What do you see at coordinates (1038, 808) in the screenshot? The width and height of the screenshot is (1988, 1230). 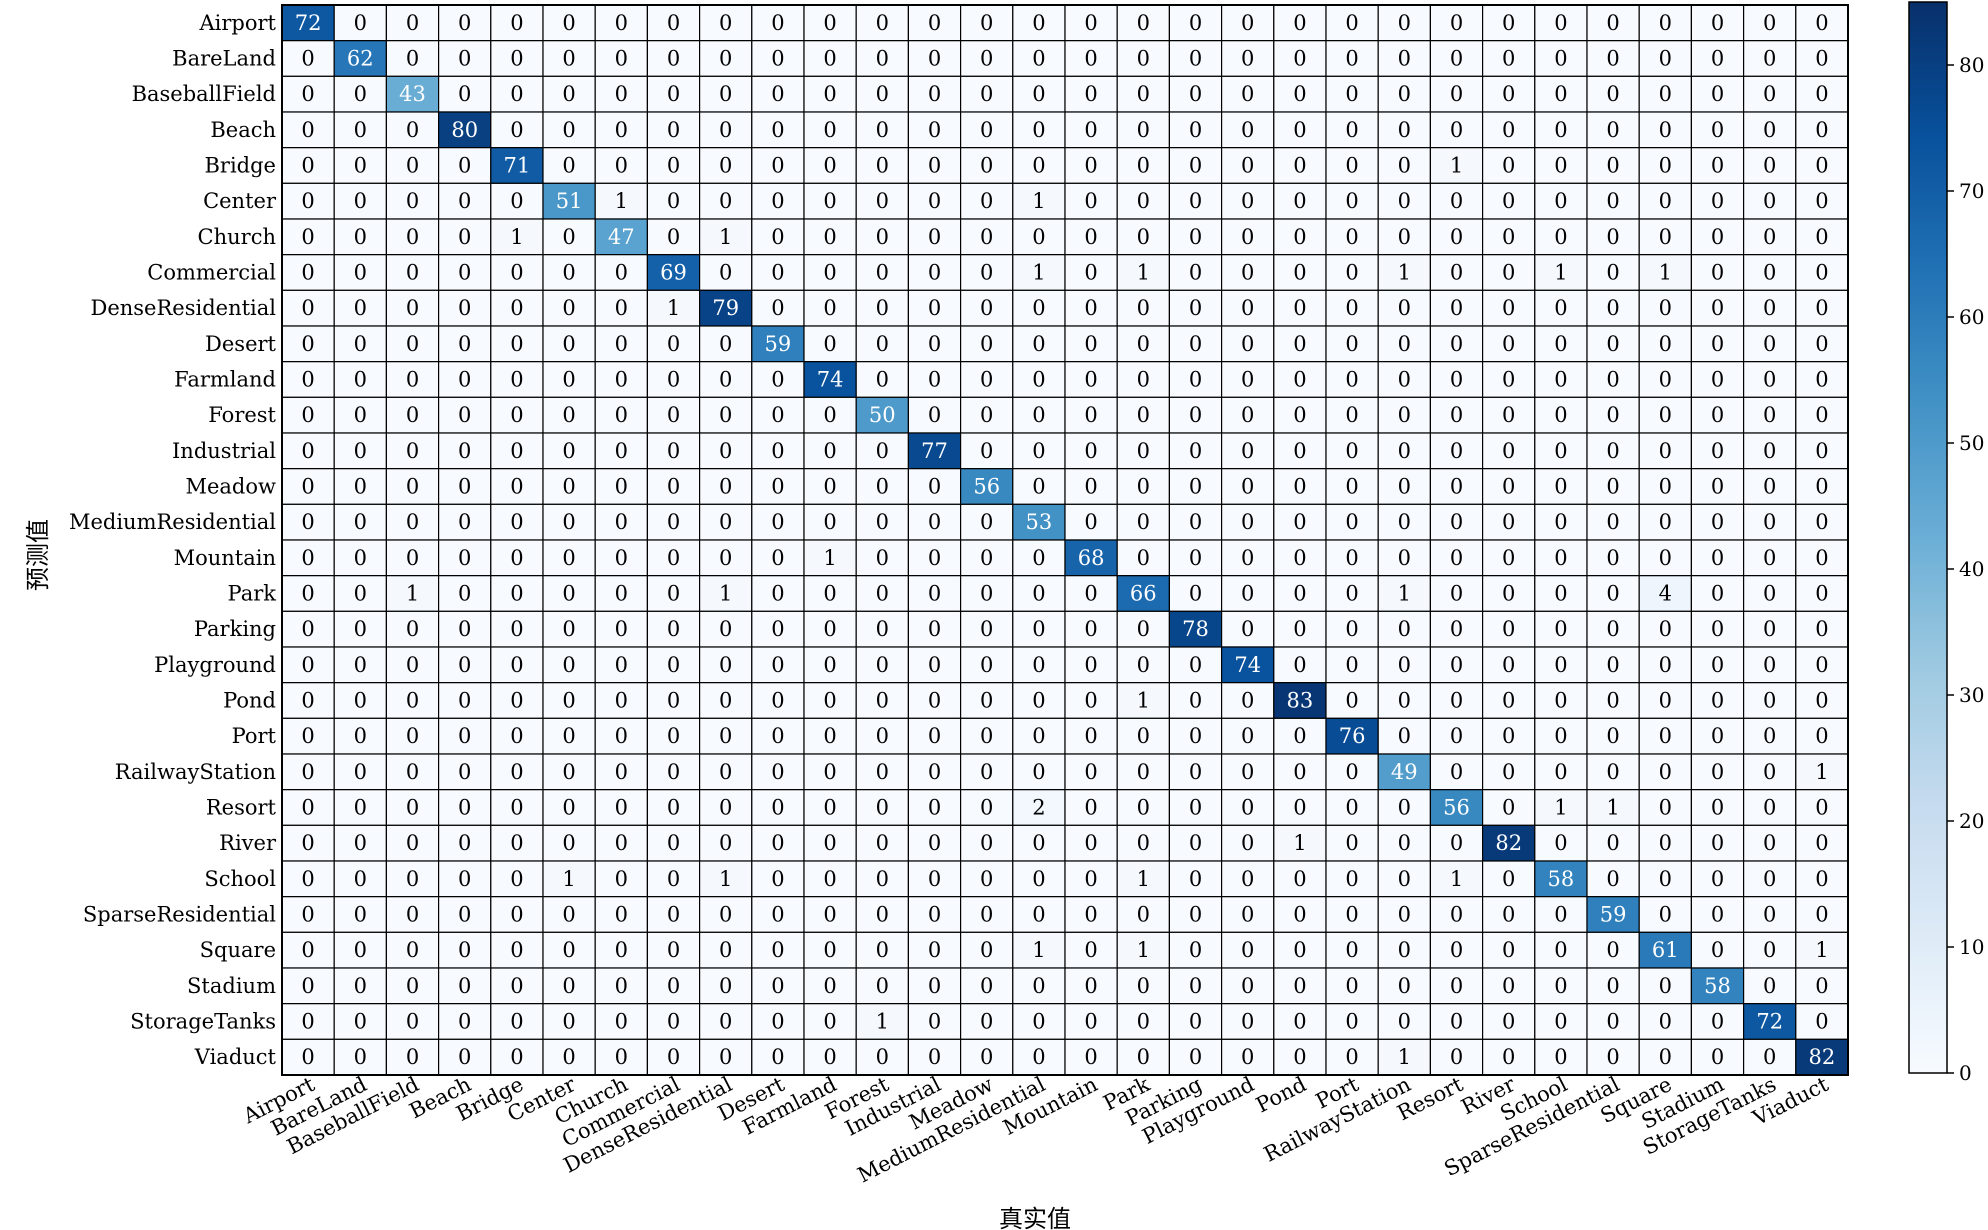 I see `cell-value-label: 2` at bounding box center [1038, 808].